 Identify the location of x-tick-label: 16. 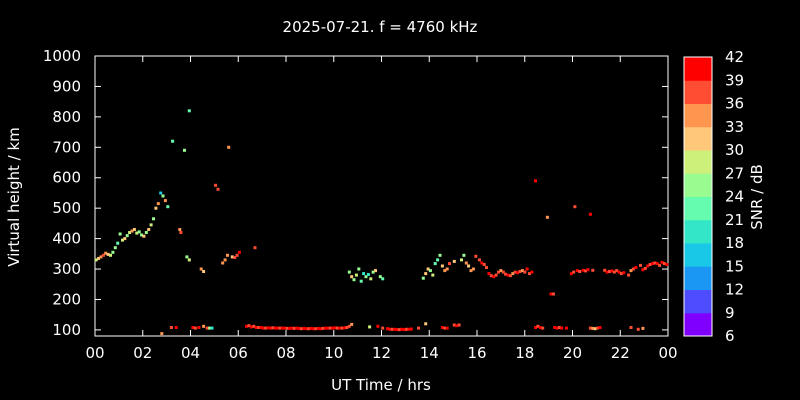
(476, 353).